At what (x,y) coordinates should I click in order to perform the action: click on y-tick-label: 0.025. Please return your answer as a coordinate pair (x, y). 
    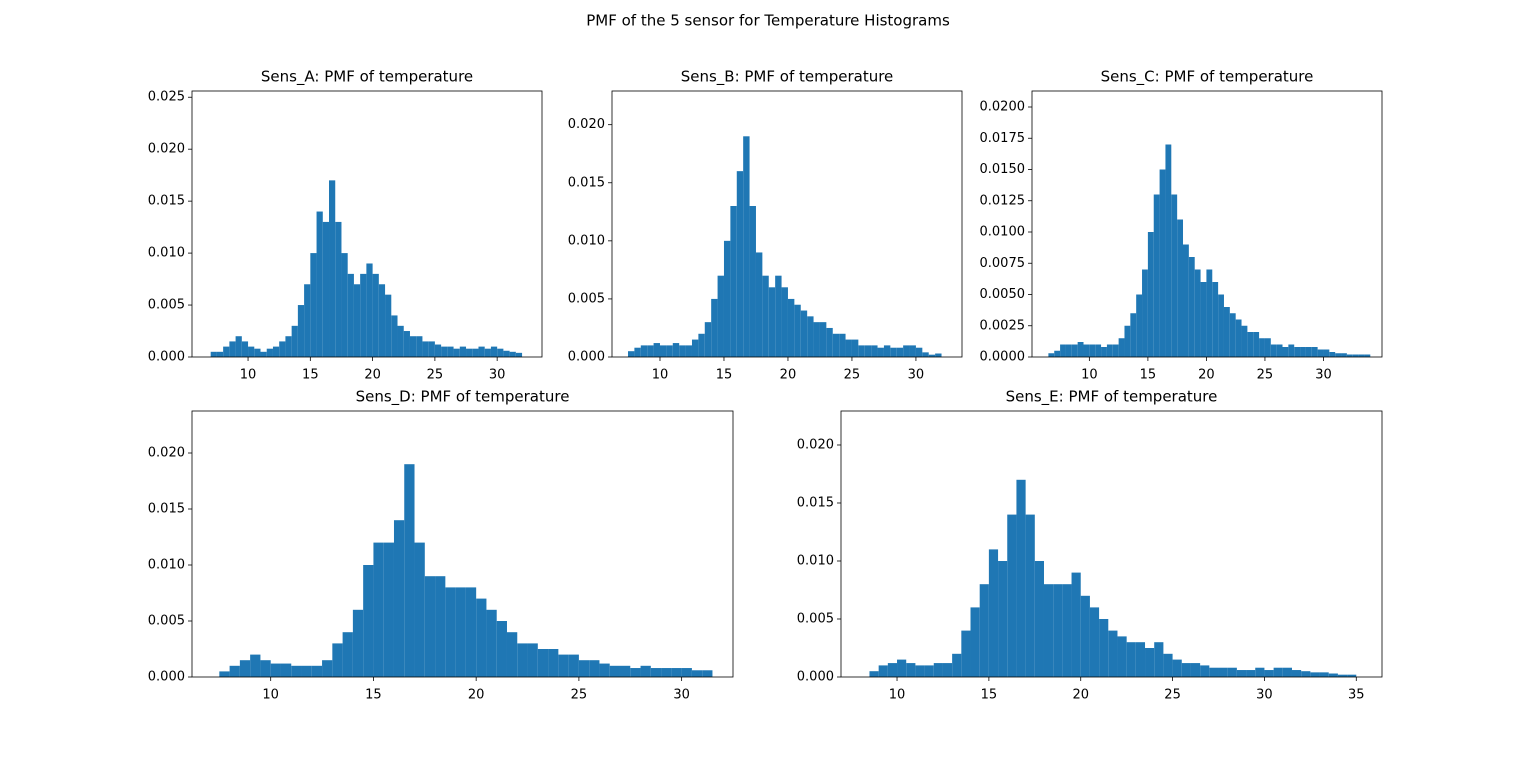
    Looking at the image, I should click on (166, 97).